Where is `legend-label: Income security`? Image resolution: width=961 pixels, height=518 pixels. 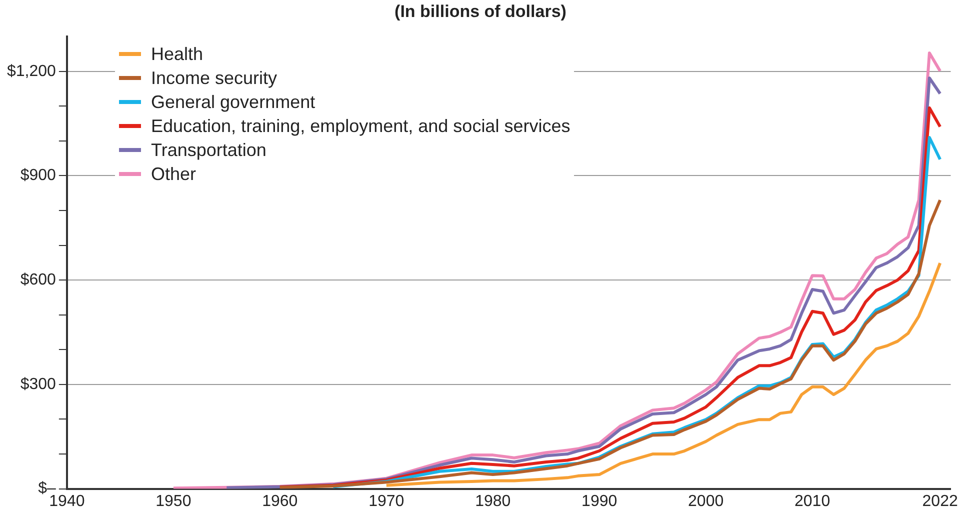 legend-label: Income security is located at coordinates (214, 78).